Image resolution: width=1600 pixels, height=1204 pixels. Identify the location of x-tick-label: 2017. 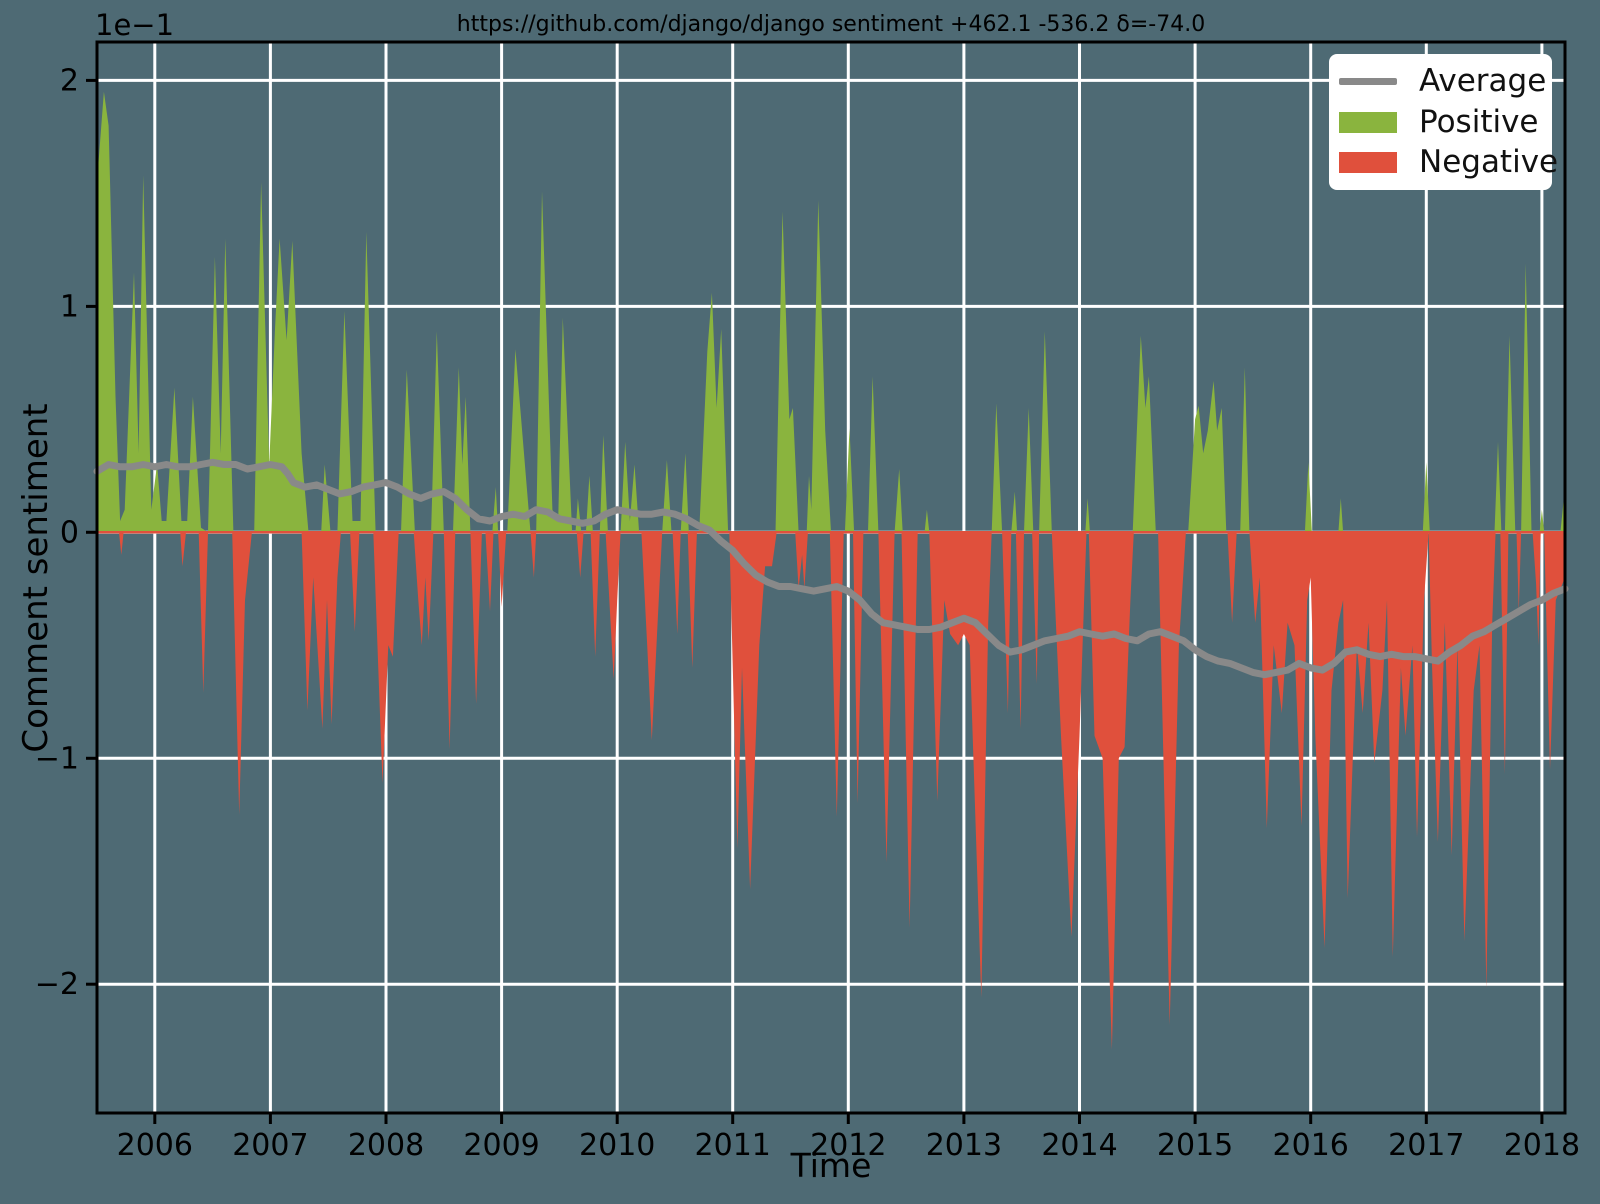
(1426, 1145).